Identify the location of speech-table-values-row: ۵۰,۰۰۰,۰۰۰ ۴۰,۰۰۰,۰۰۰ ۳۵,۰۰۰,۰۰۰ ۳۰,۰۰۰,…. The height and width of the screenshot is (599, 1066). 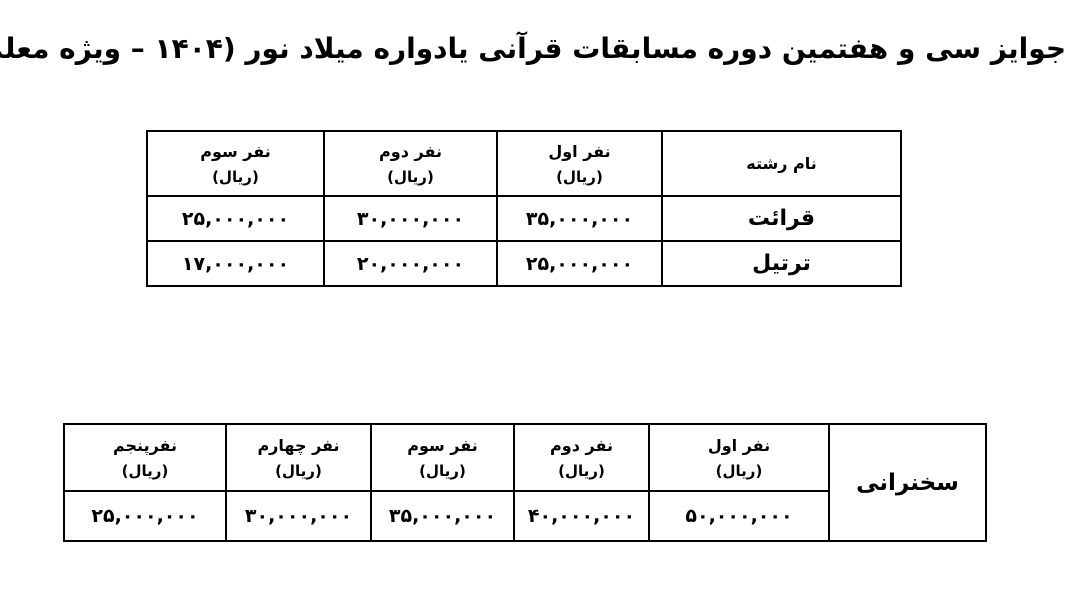
(524, 516).